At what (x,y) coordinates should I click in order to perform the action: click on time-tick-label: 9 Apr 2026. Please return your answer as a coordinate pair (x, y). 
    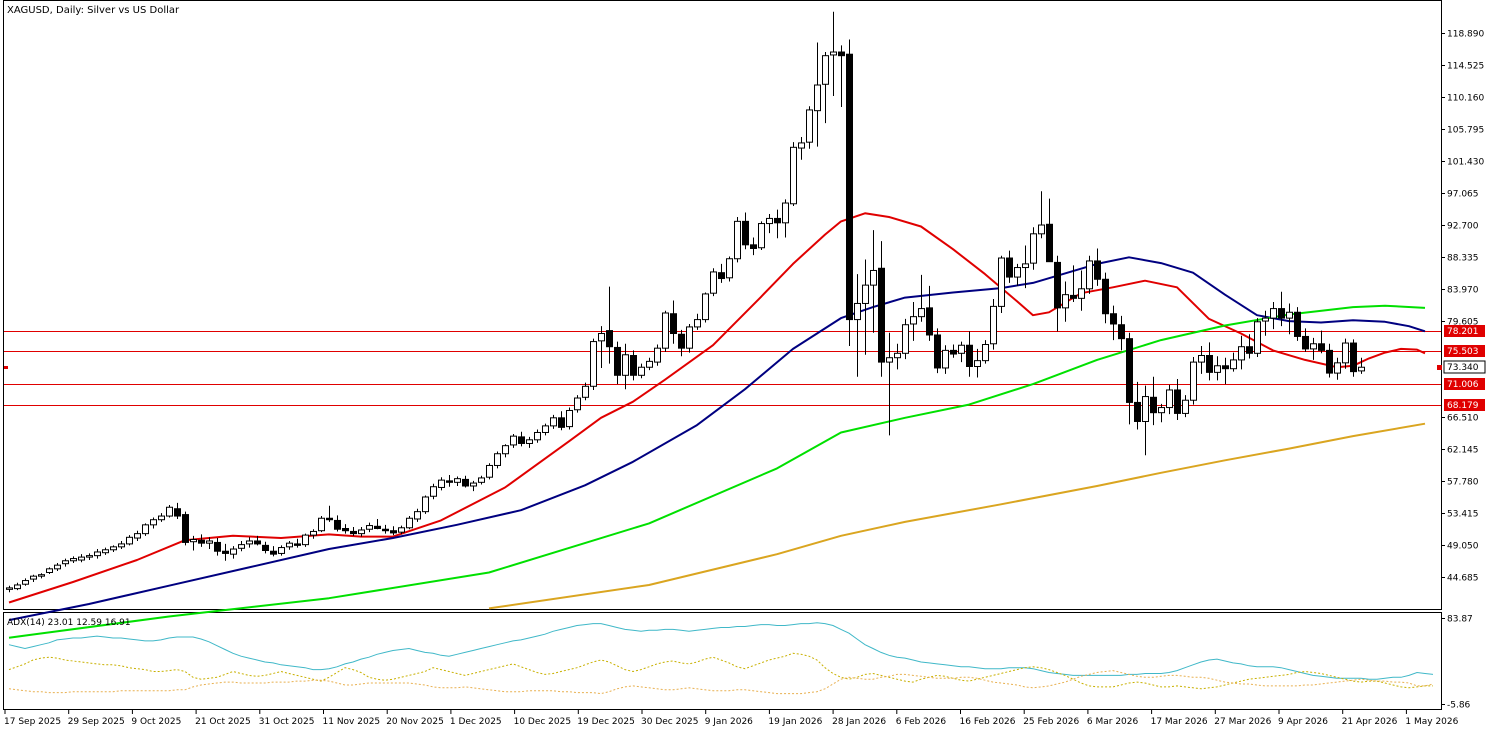
    Looking at the image, I should click on (1303, 722).